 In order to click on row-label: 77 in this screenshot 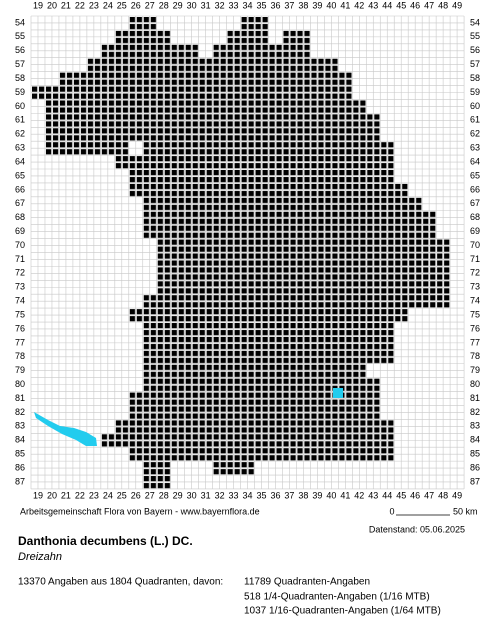, I will do `click(20, 342)`.